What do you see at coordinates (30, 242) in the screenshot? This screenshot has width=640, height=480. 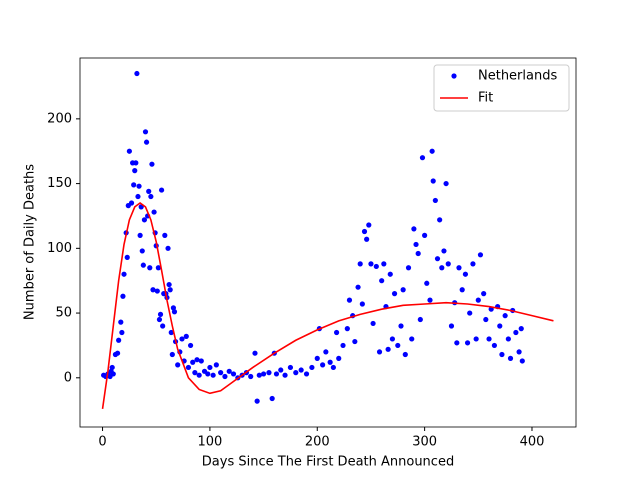 I see `y-axis-label: Number of Daily Deaths` at bounding box center [30, 242].